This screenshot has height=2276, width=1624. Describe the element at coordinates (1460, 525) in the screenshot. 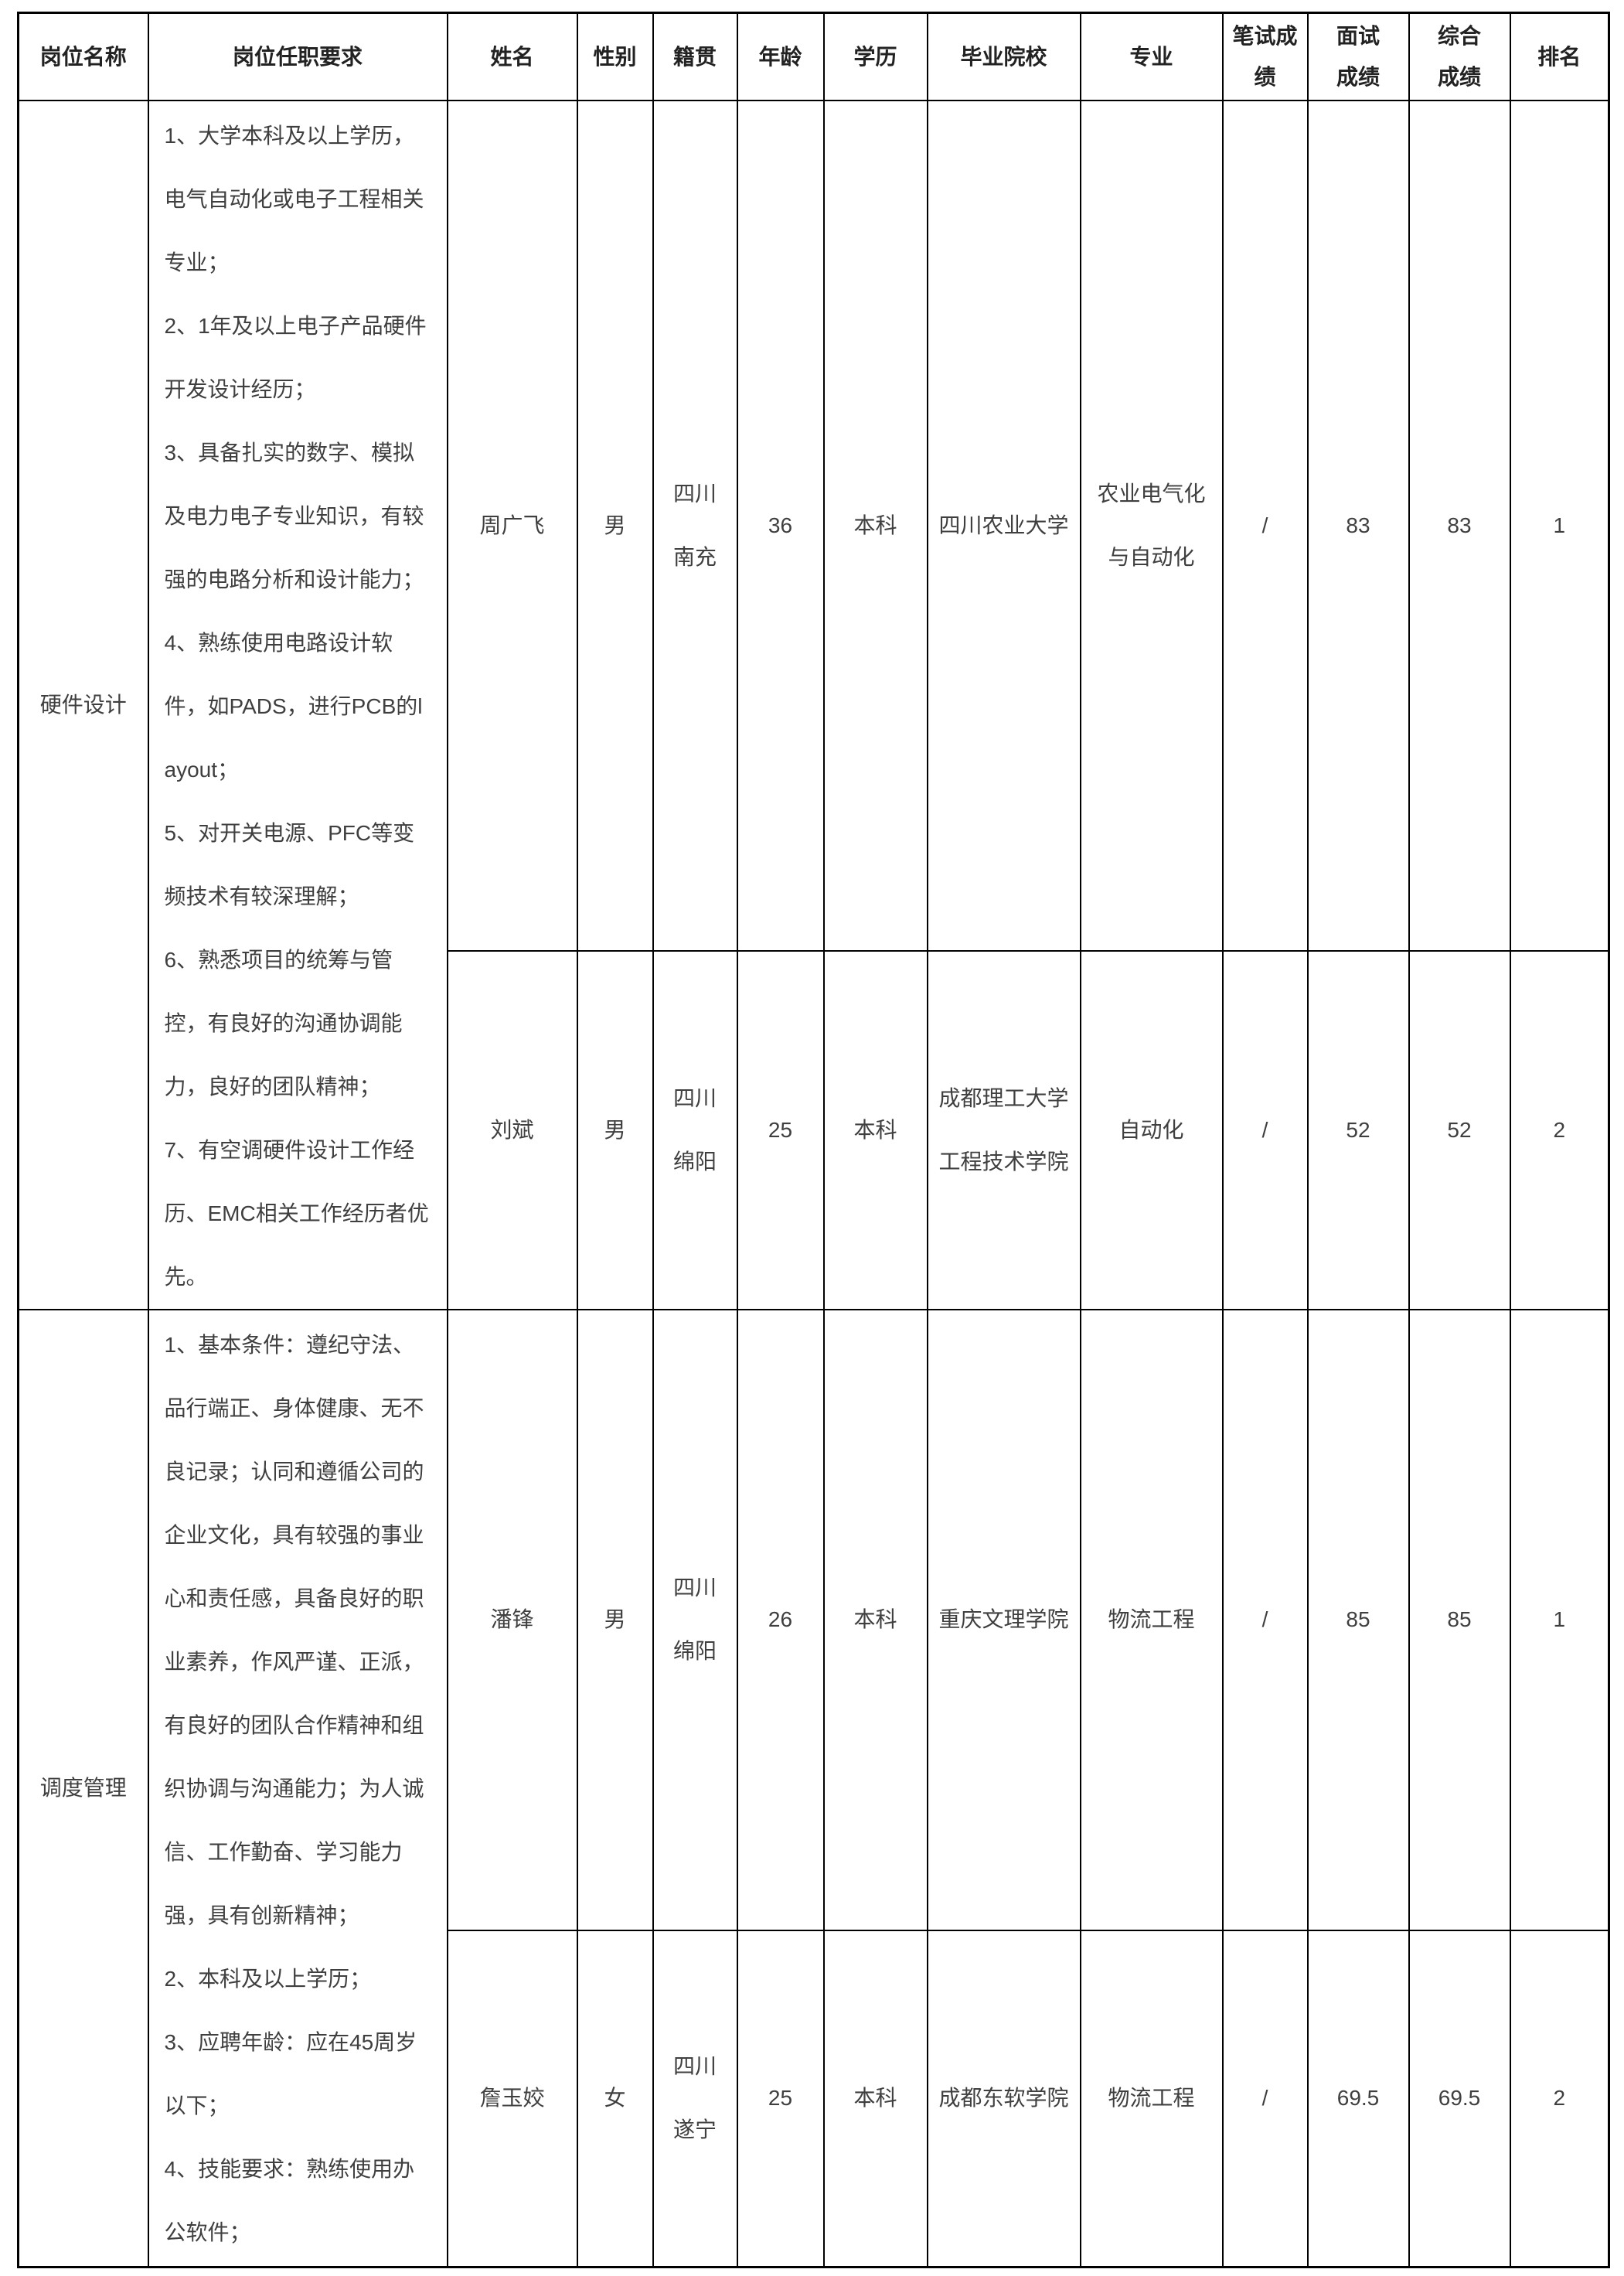

I see `overall-score-cell: 83` at that location.